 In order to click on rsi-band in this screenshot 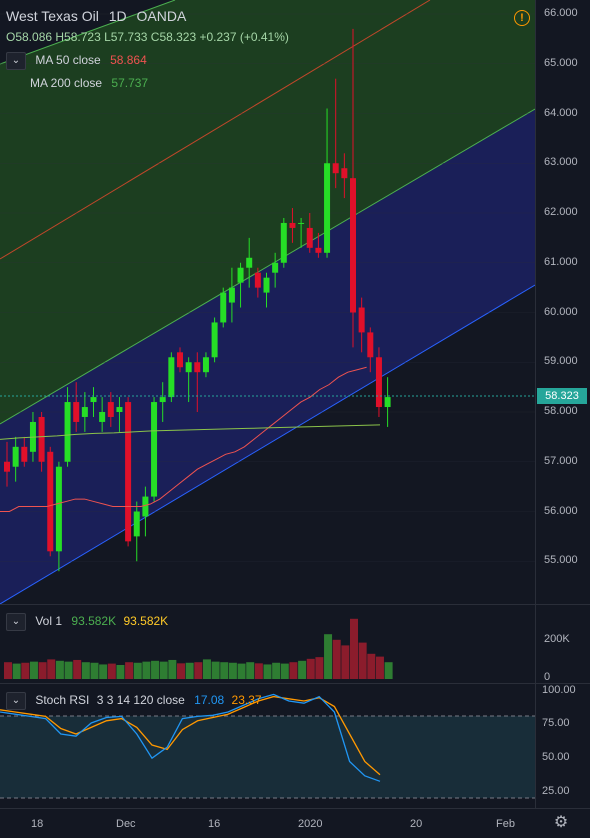, I will do `click(267, 757)`.